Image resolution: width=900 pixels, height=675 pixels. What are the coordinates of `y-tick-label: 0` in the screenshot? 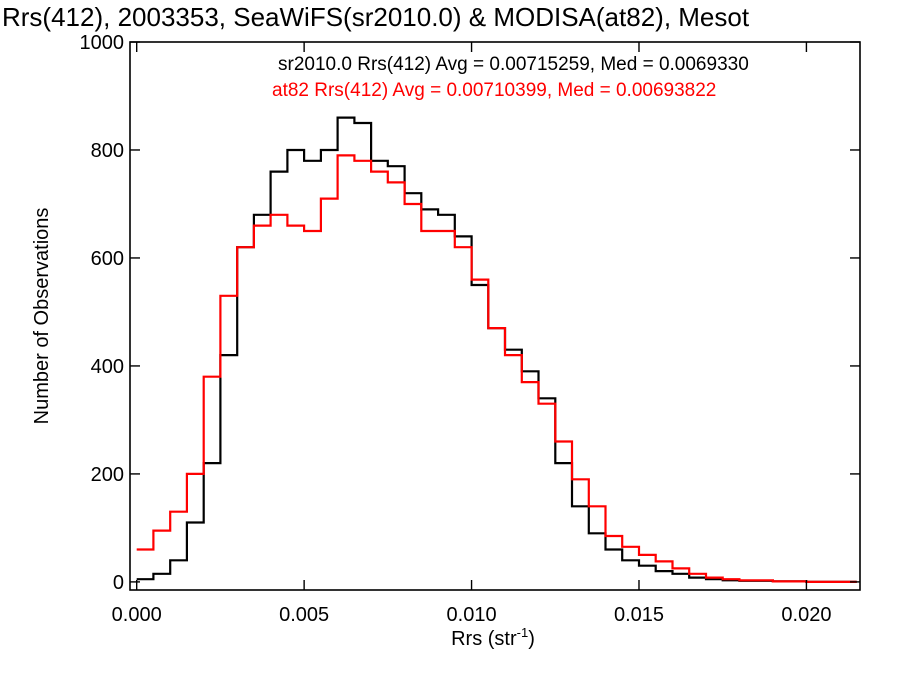 It's located at (118, 583).